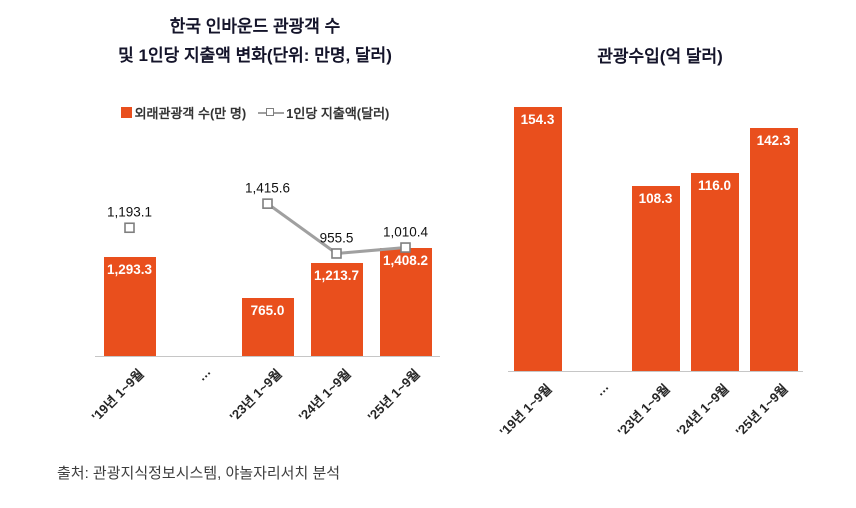 The width and height of the screenshot is (856, 508). Describe the element at coordinates (337, 237) in the screenshot. I see `line-value-label: 955.5` at that location.